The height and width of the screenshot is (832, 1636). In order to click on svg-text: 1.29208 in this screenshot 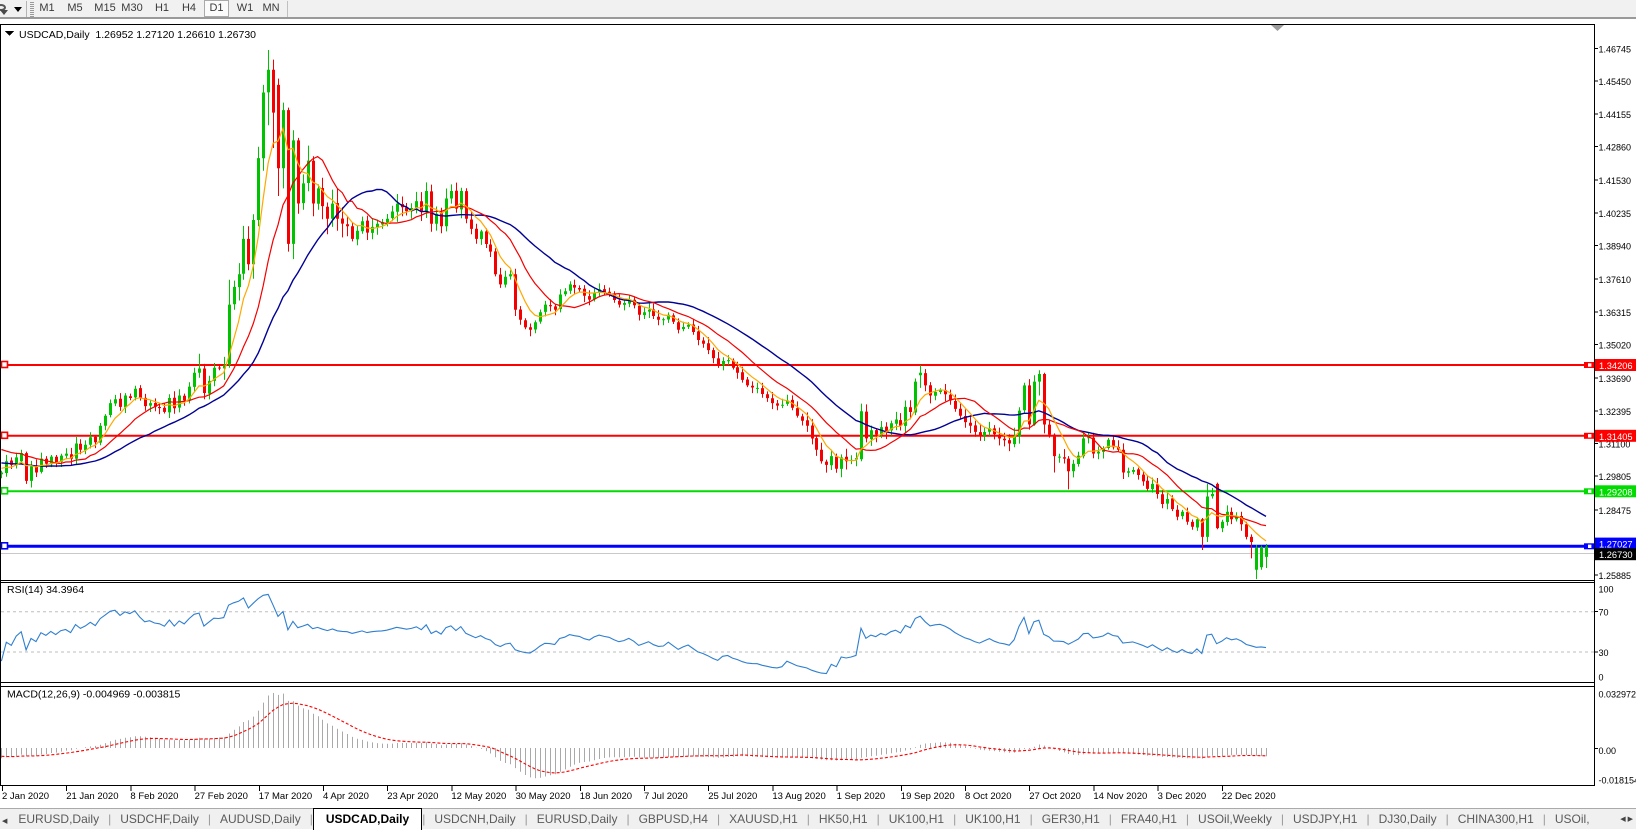, I will do `click(1616, 492)`.